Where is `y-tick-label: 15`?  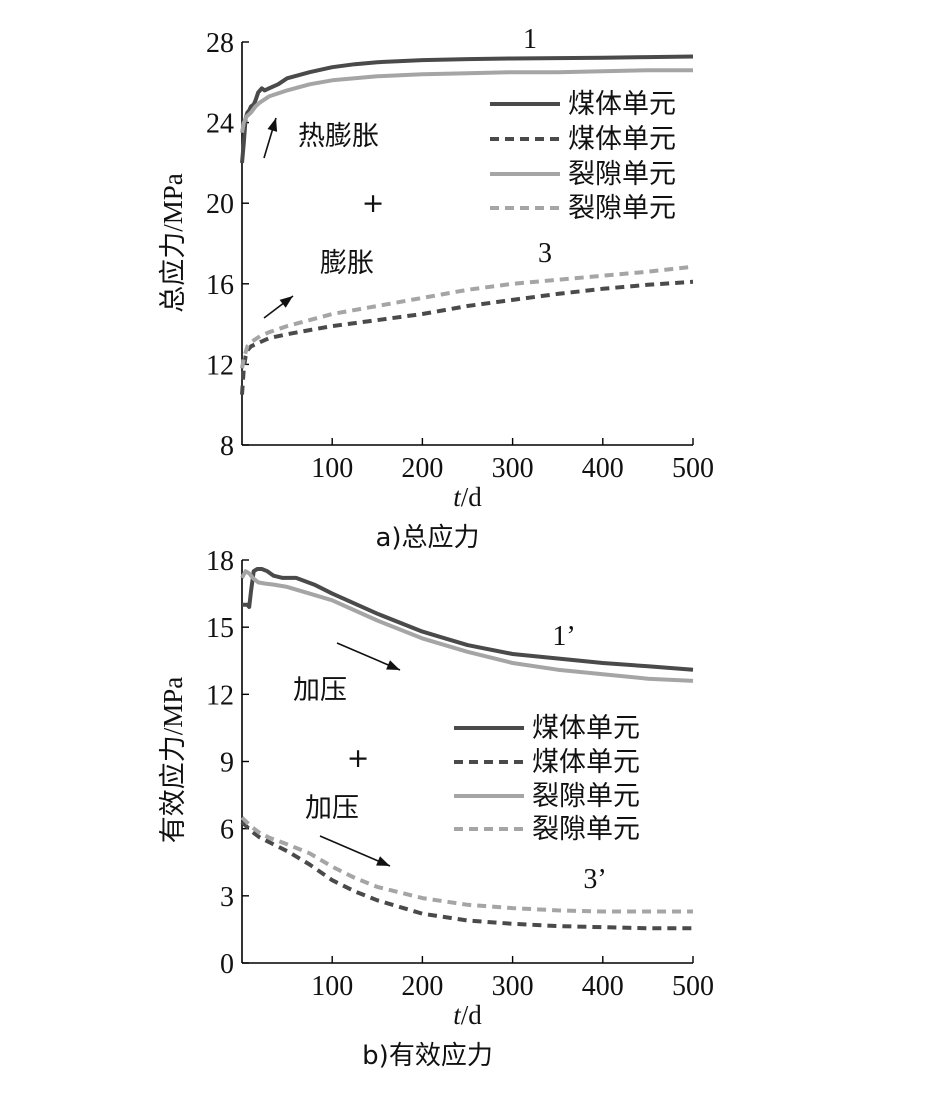
y-tick-label: 15 is located at coordinates (220, 628).